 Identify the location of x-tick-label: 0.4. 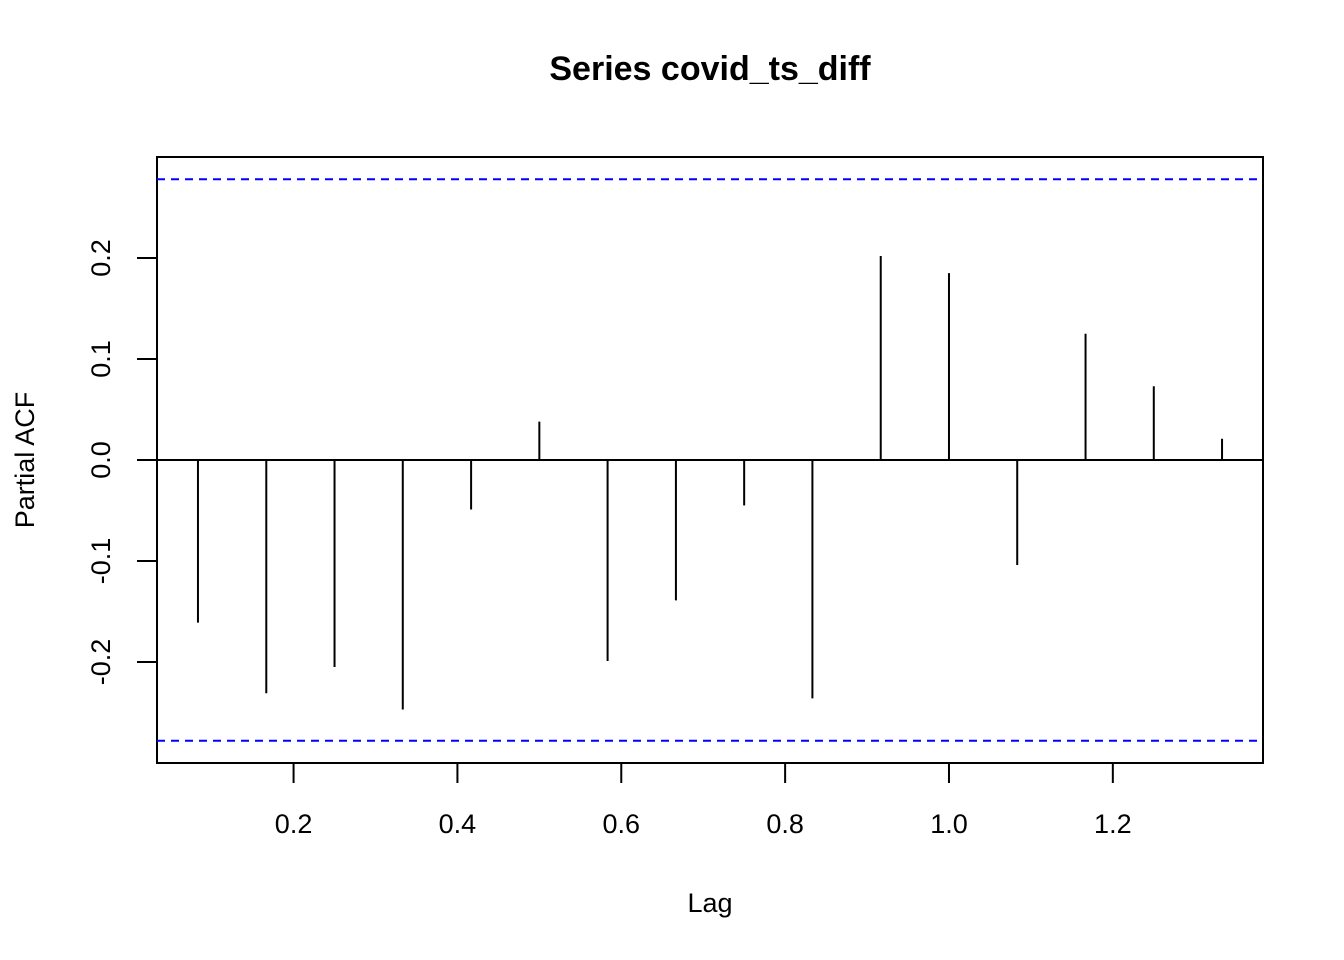
(458, 824).